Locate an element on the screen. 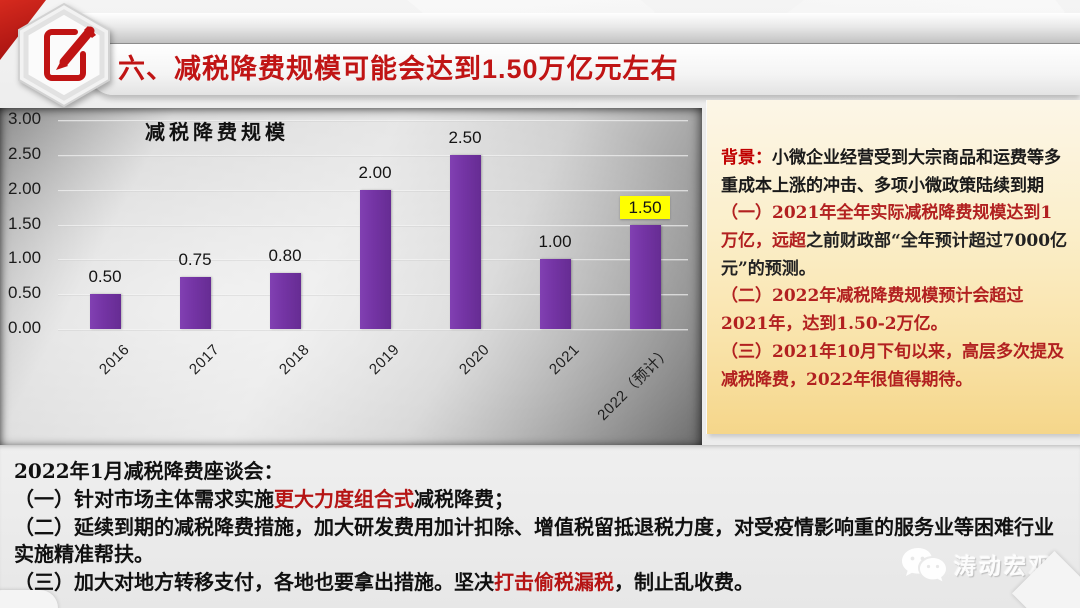 This screenshot has height=608, width=1080. bar-value-text: 2.00 is located at coordinates (375, 172).